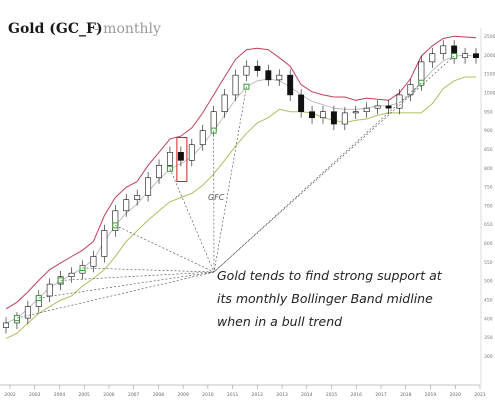 The width and height of the screenshot is (495, 400). I want to click on x-tick-label: 2013, so click(282, 395).